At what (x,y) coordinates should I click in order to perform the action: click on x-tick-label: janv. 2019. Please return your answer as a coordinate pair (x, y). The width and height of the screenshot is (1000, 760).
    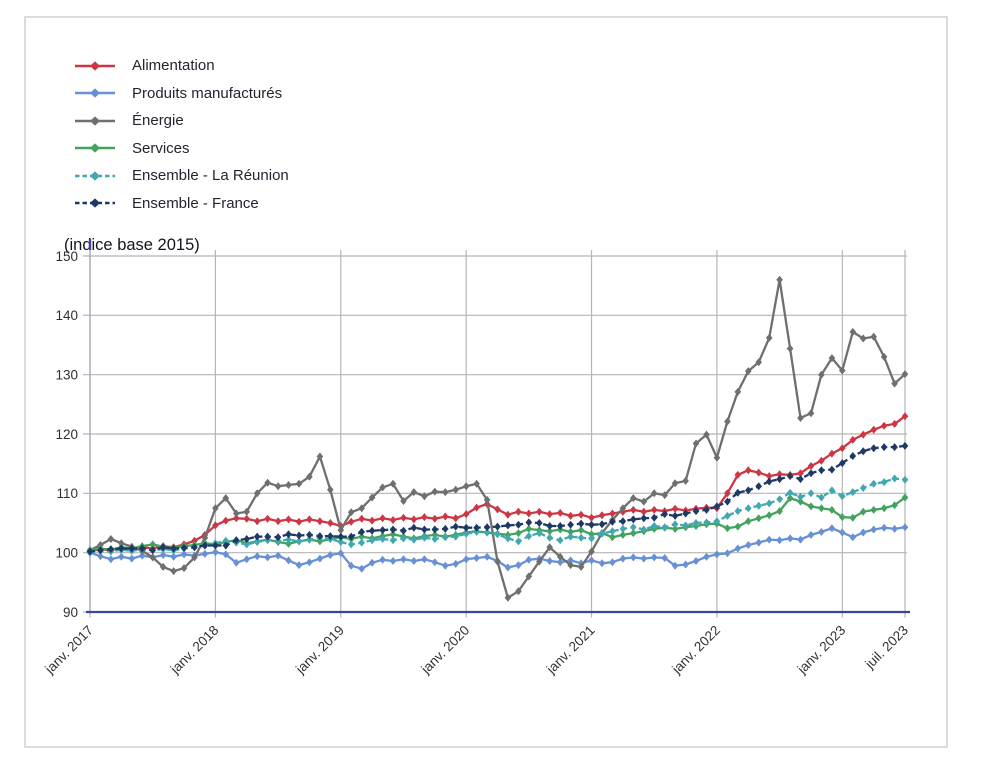
    Looking at the image, I should click on (319, 650).